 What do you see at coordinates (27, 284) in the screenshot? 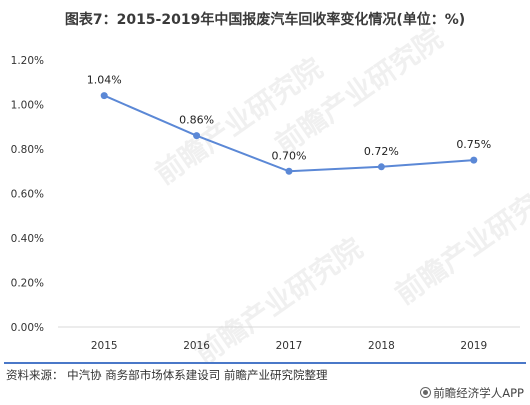
I see `y-tick-label: 0.20%` at bounding box center [27, 284].